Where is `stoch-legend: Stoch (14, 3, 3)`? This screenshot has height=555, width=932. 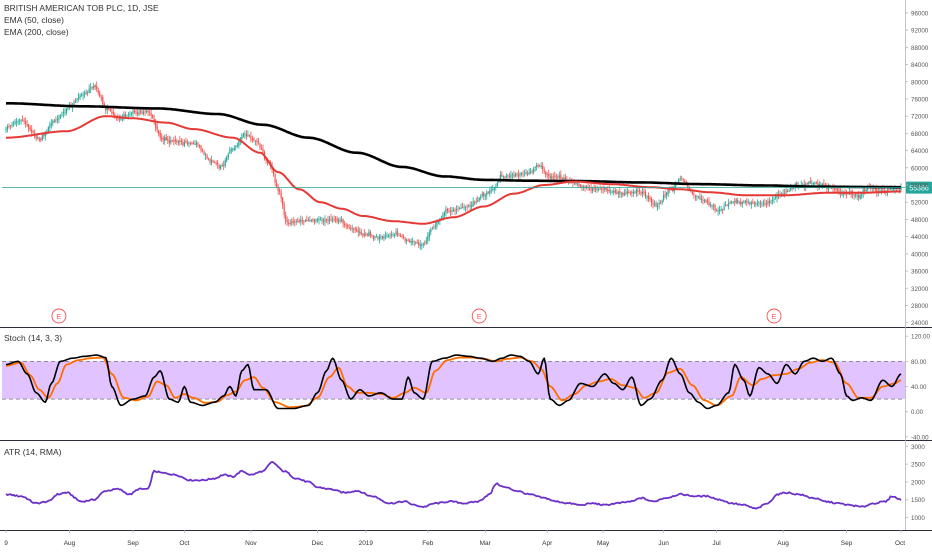
stoch-legend: Stoch (14, 3, 3) is located at coordinates (33, 338).